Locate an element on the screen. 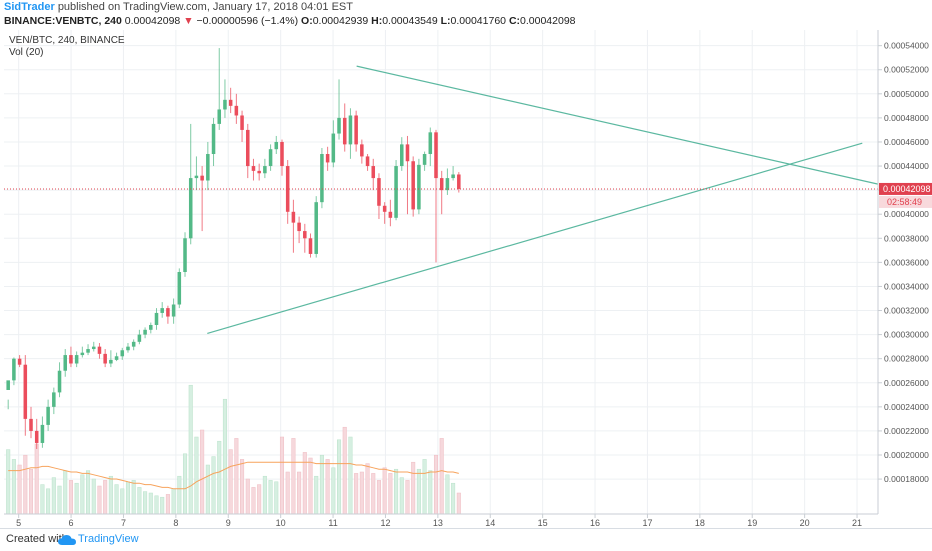 The height and width of the screenshot is (551, 932). created-with-label: Created with is located at coordinates (37, 539).